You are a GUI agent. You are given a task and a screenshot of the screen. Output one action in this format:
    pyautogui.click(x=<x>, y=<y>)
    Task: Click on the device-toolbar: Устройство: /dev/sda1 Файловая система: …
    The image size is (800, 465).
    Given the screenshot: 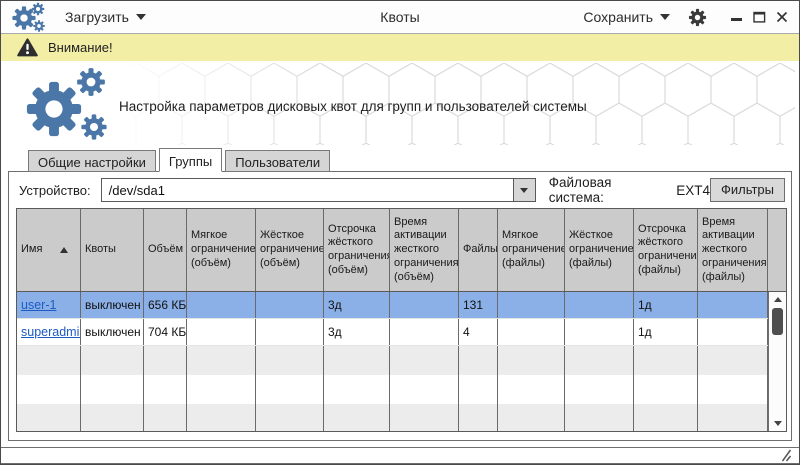 What is the action you would take?
    pyautogui.click(x=400, y=190)
    